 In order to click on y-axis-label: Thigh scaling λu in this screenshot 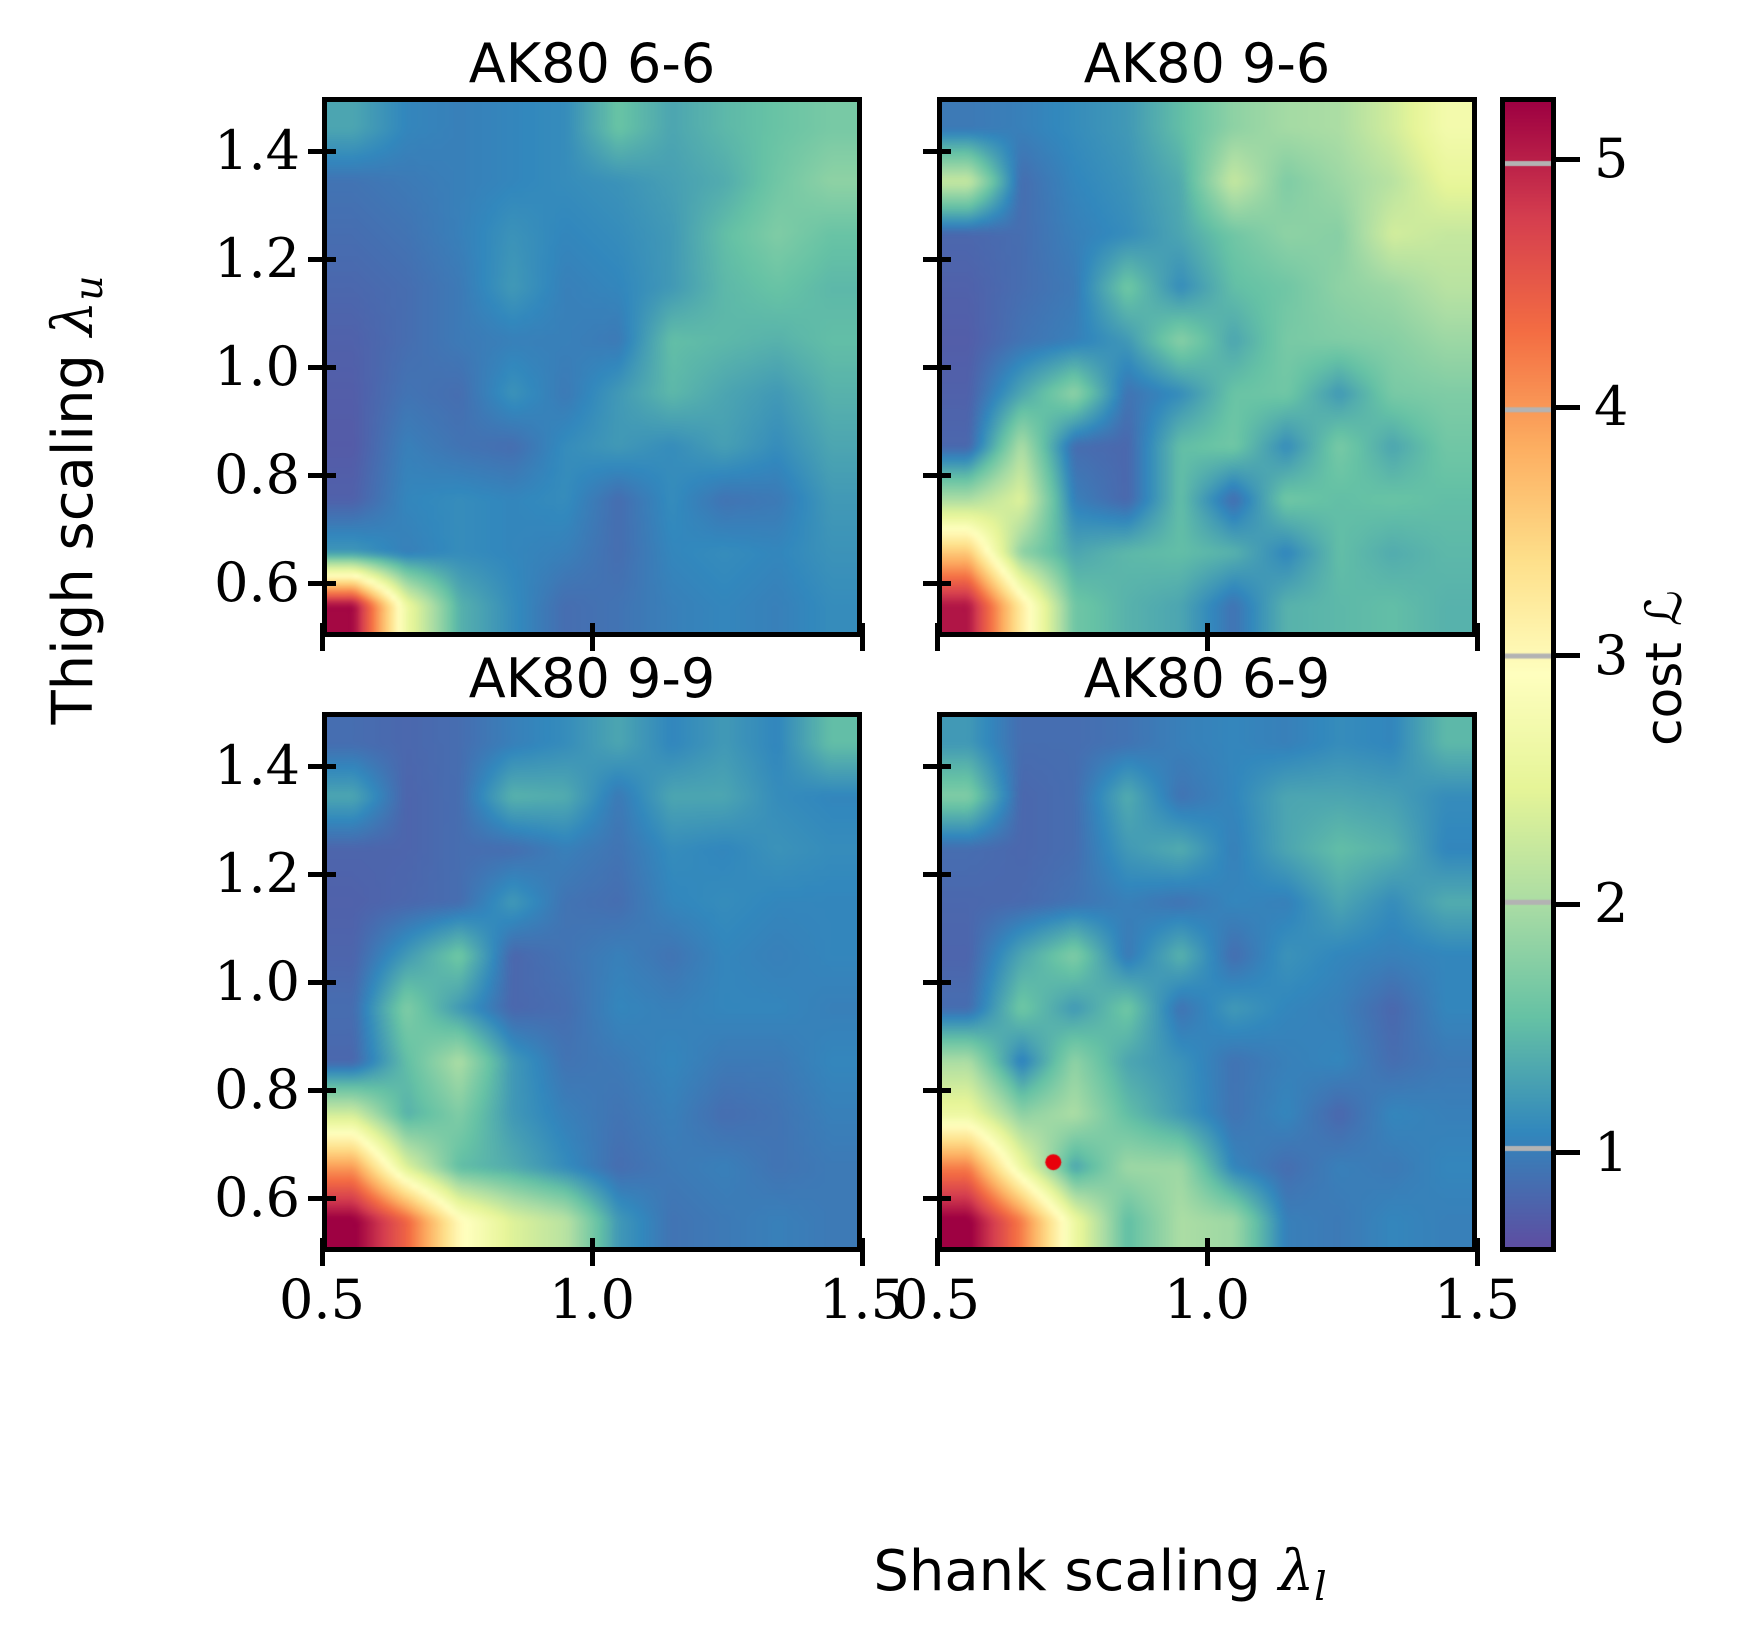, I will do `click(80, 499)`.